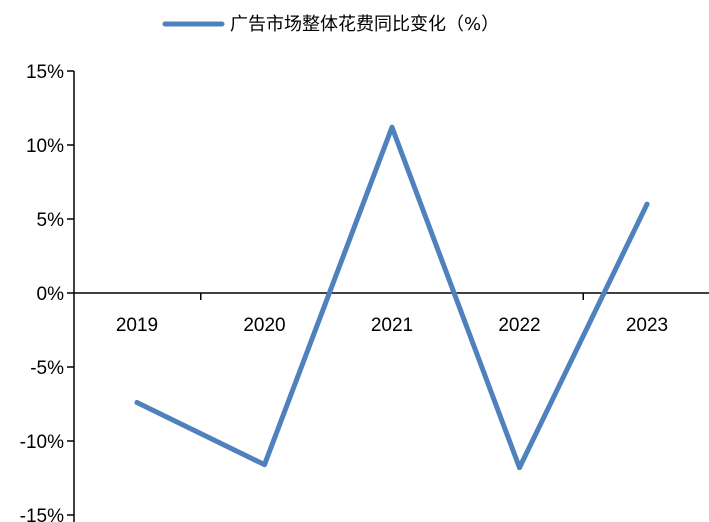 The width and height of the screenshot is (709, 522). I want to click on x-tick-label: 2023, so click(647, 325).